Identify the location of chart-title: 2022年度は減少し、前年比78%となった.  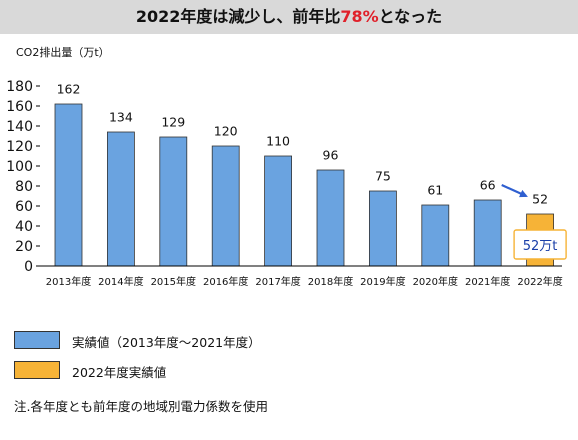
(289, 17).